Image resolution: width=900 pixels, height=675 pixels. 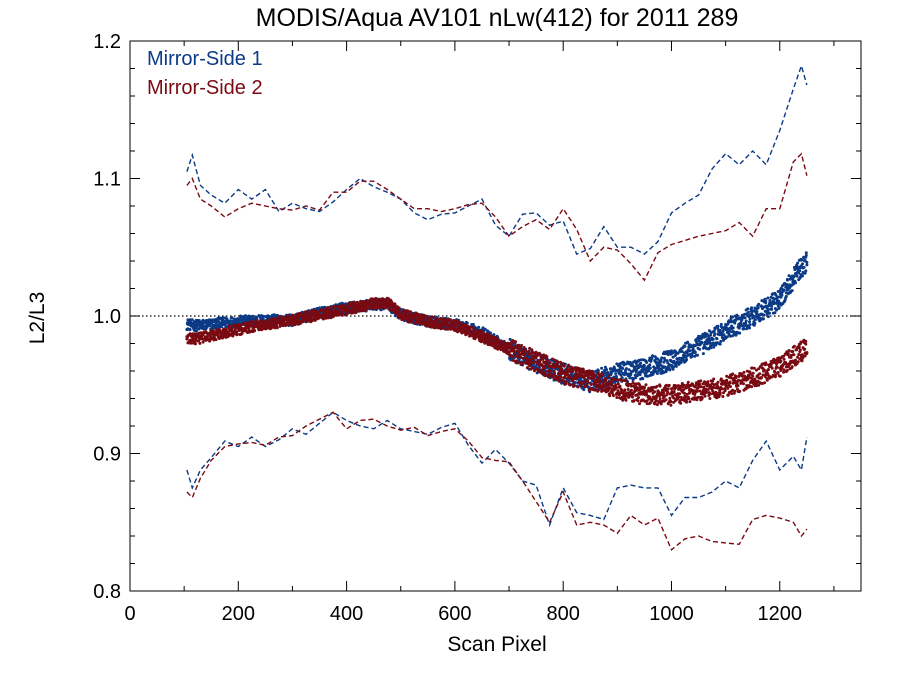 I want to click on legend-entry-mirror-side-1: Mirror-Side 1, so click(x=205, y=59).